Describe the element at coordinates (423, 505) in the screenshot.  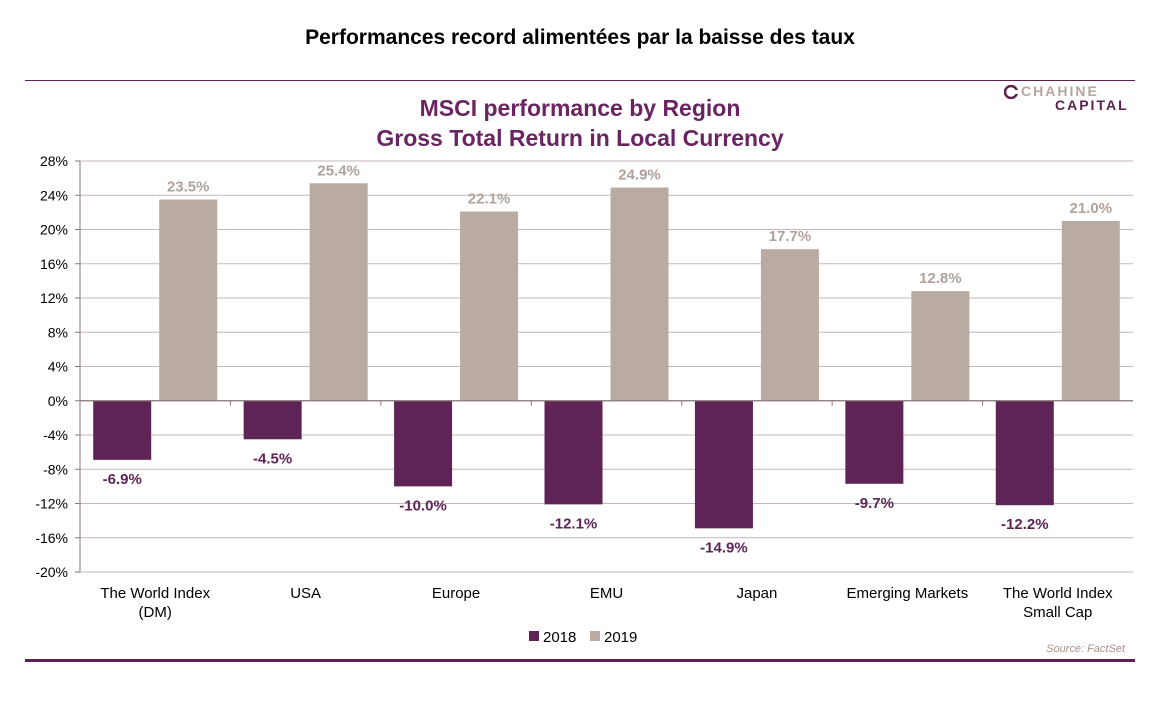
I see `data-label-2018: -10.0%` at that location.